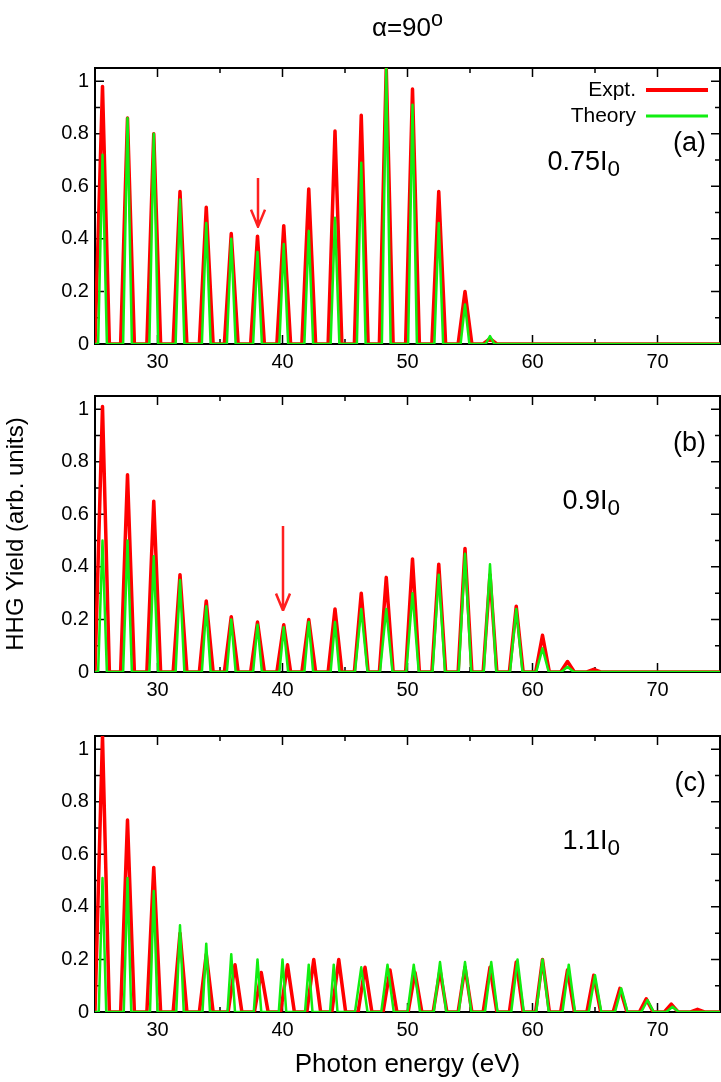 The width and height of the screenshot is (721, 1082). What do you see at coordinates (690, 782) in the screenshot?
I see `annotation: (c)` at bounding box center [690, 782].